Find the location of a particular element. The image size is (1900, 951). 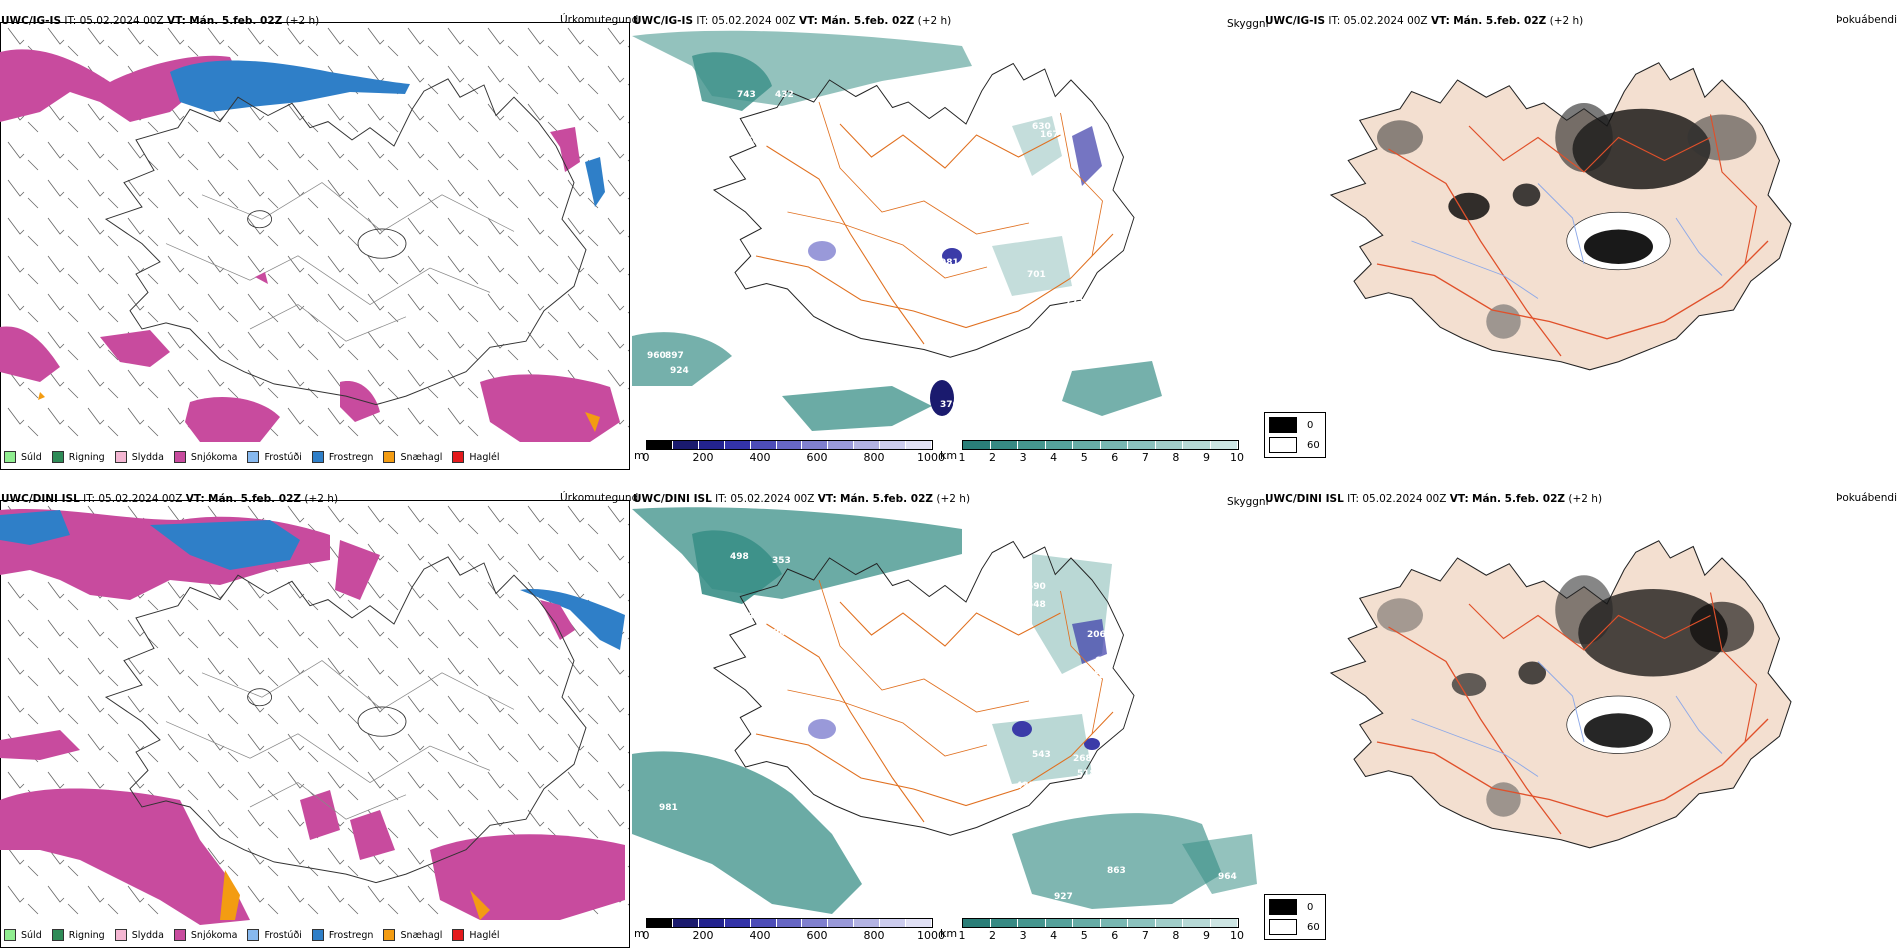

vt-value: Mán. 5.feb. 02Z is located at coordinates (1500, 21).